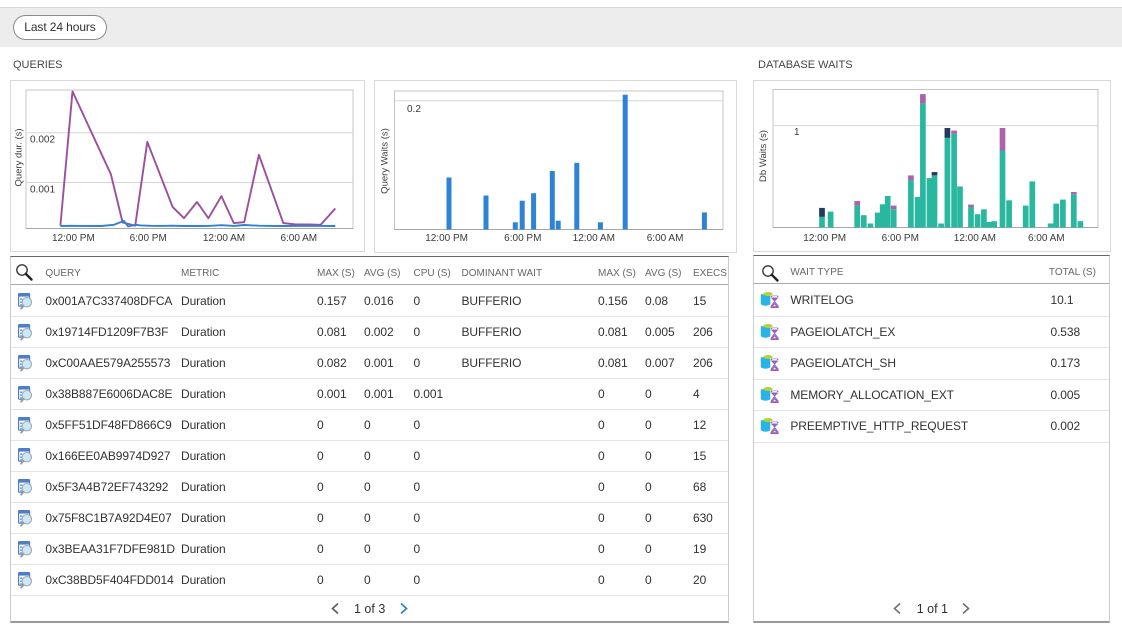  I want to click on svg-text: Db Waits (s), so click(763, 156).